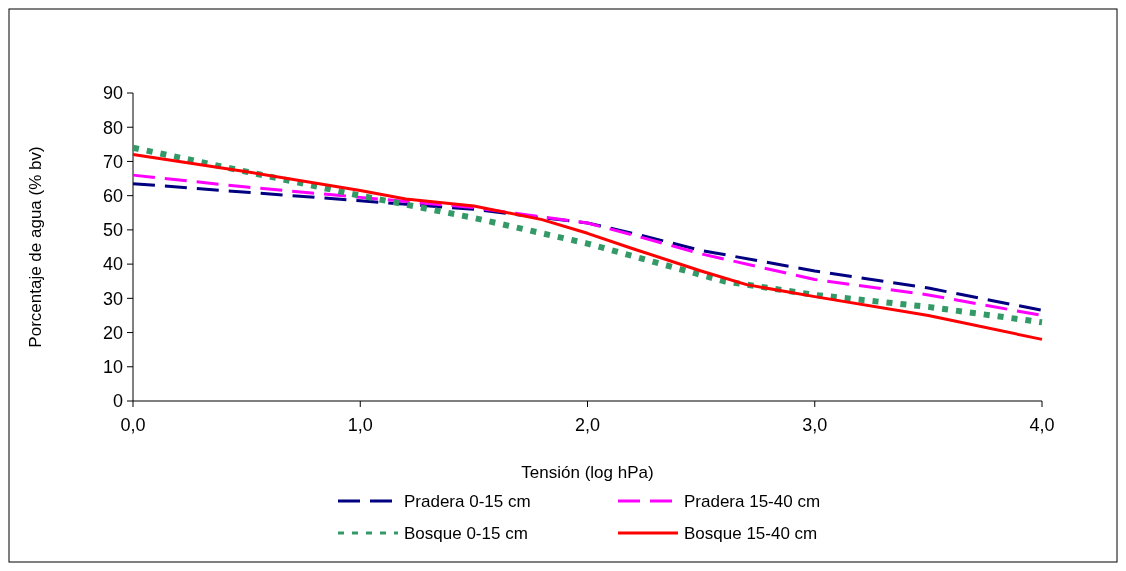  Describe the element at coordinates (112, 332) in the screenshot. I see `y-tick-label: 20` at that location.